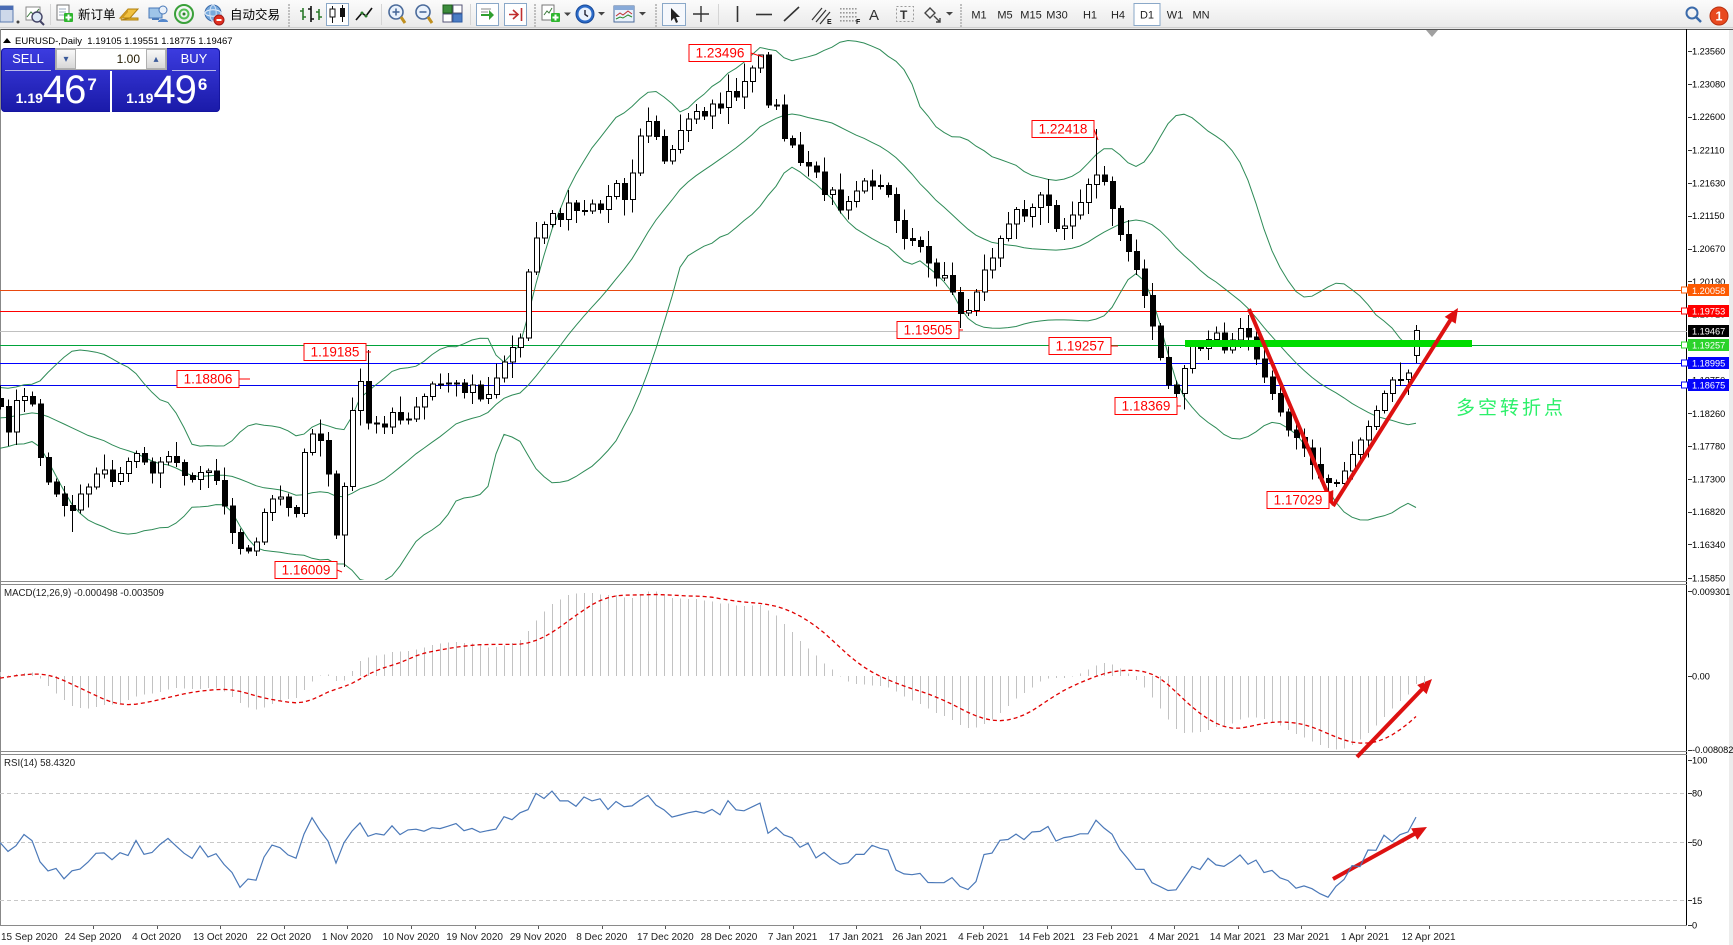 This screenshot has height=945, width=1733. Describe the element at coordinates (1708, 282) in the screenshot. I see `svg-text: 1.20190` at that location.